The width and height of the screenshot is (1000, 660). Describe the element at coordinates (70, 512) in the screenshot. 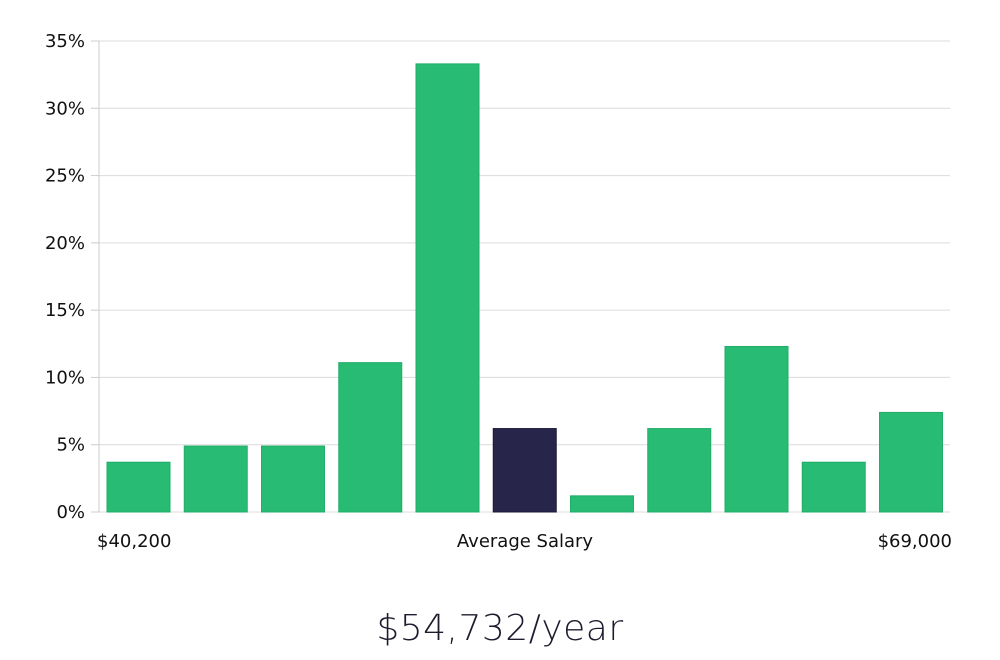

I see `y-tick-label: 0%` at that location.